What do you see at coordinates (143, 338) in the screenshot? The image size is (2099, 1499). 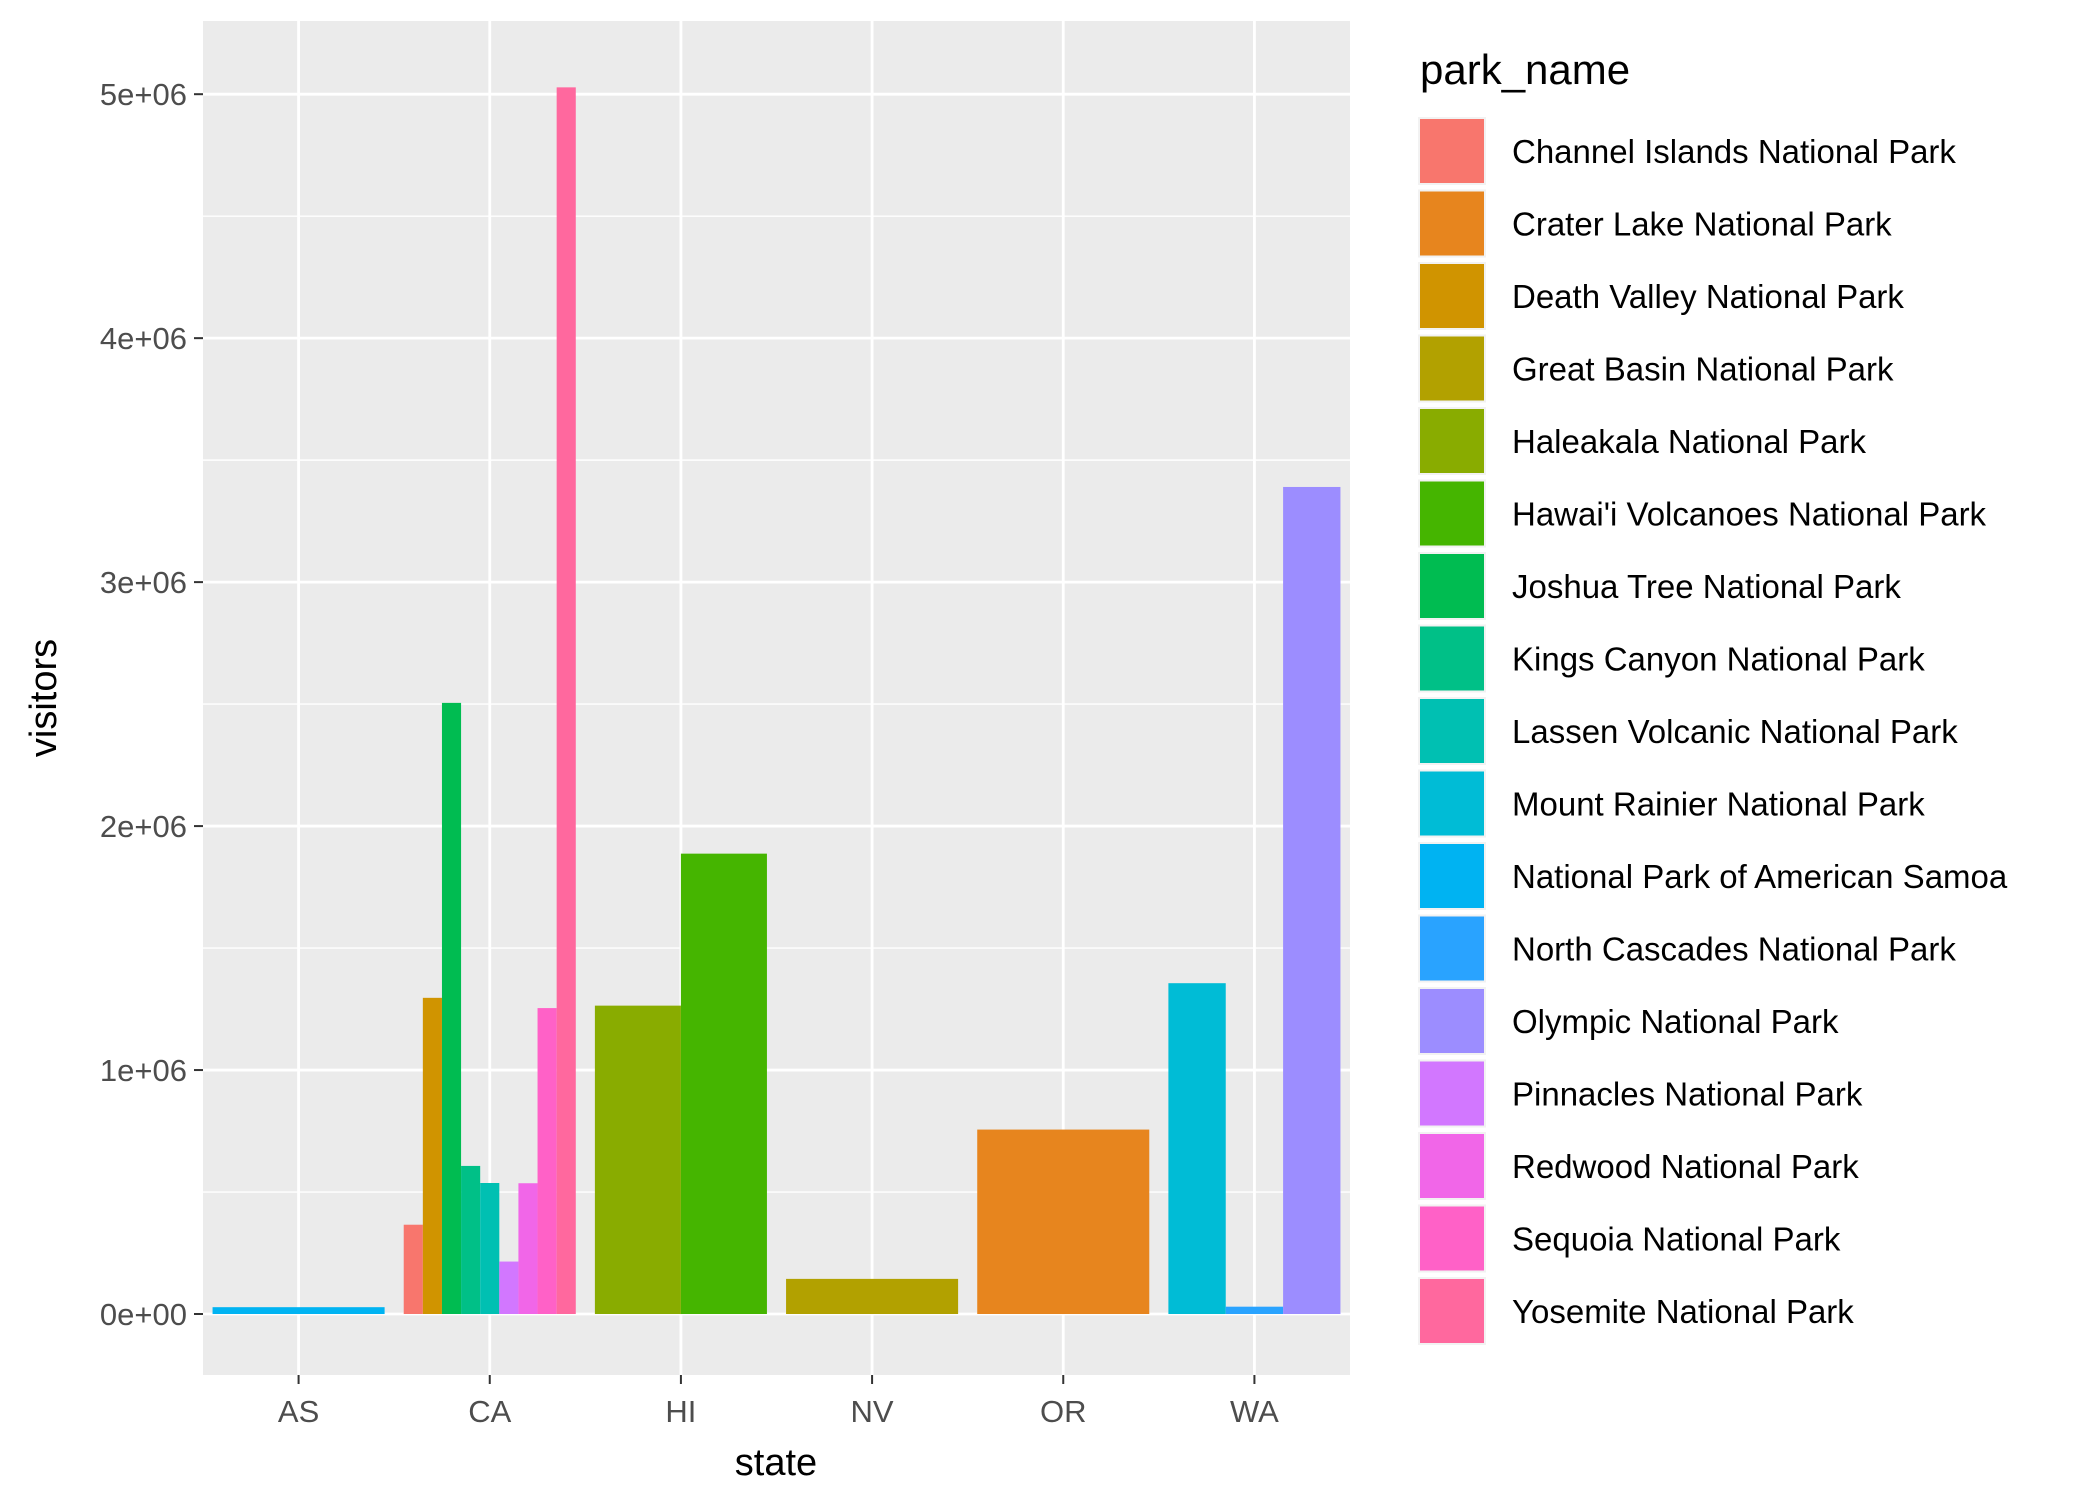 I see `y-tick-label: 4e+06` at bounding box center [143, 338].